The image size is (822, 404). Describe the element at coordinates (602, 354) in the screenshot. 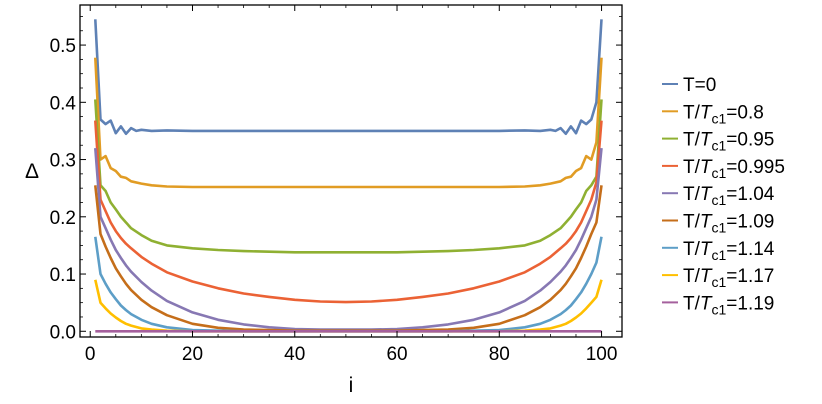

I see `x-tick-label: 100` at that location.